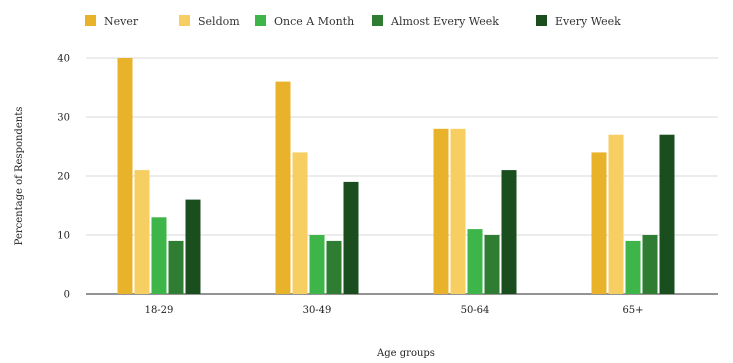 The height and width of the screenshot is (363, 733). I want to click on y-tick-label: 20, so click(63, 177).